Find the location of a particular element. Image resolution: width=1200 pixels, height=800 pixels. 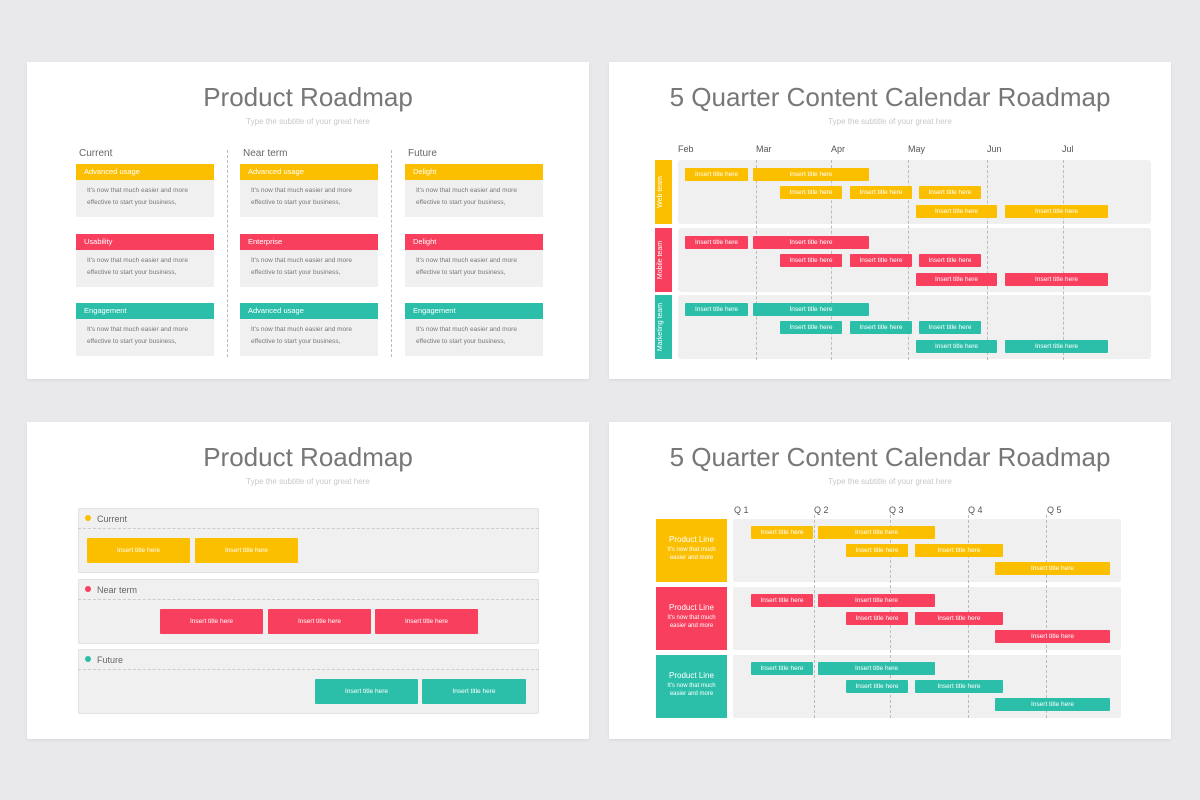

column-heading: Current is located at coordinates (96, 153).